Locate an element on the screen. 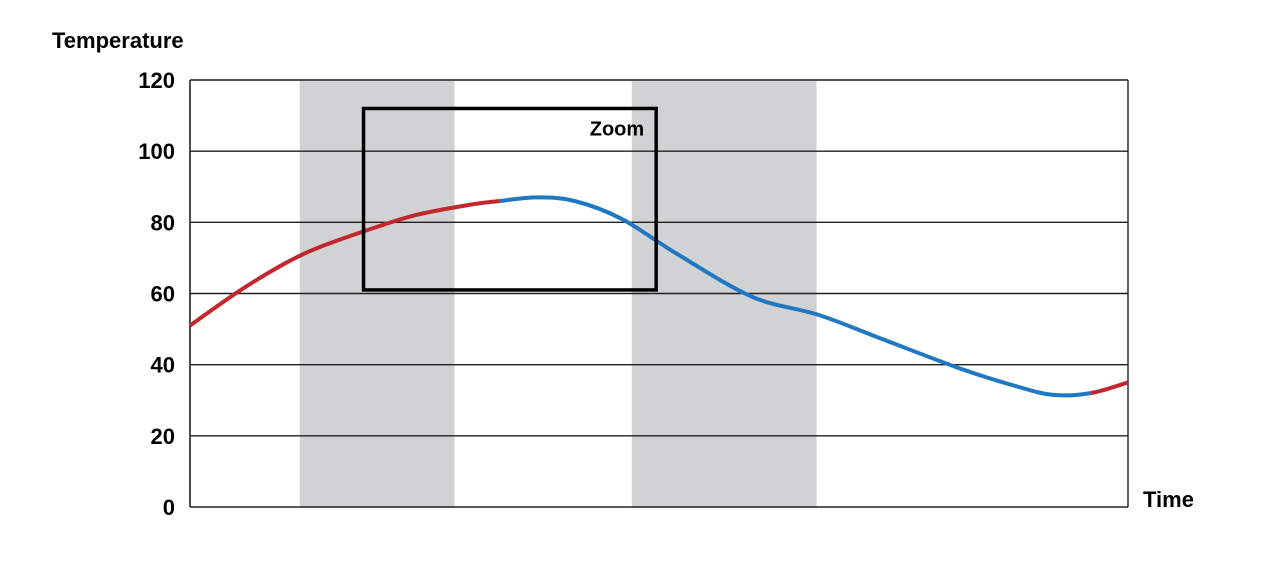 The width and height of the screenshot is (1270, 572). y-tick-label-100: 100 is located at coordinates (156, 151).